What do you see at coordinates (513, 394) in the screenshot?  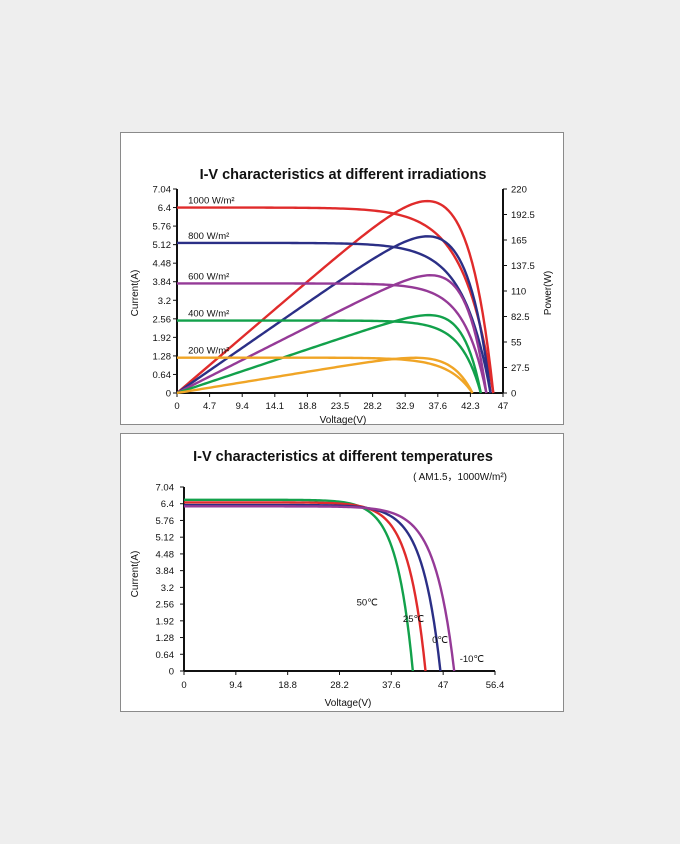 I see `y2-tick-label: 0` at bounding box center [513, 394].